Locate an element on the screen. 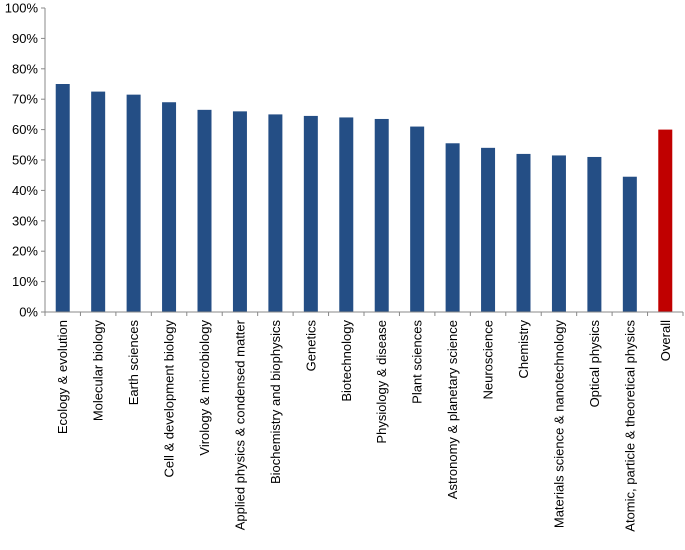 Image resolution: width=685 pixels, height=550 pixels. x-category-label: Overall is located at coordinates (665, 340).